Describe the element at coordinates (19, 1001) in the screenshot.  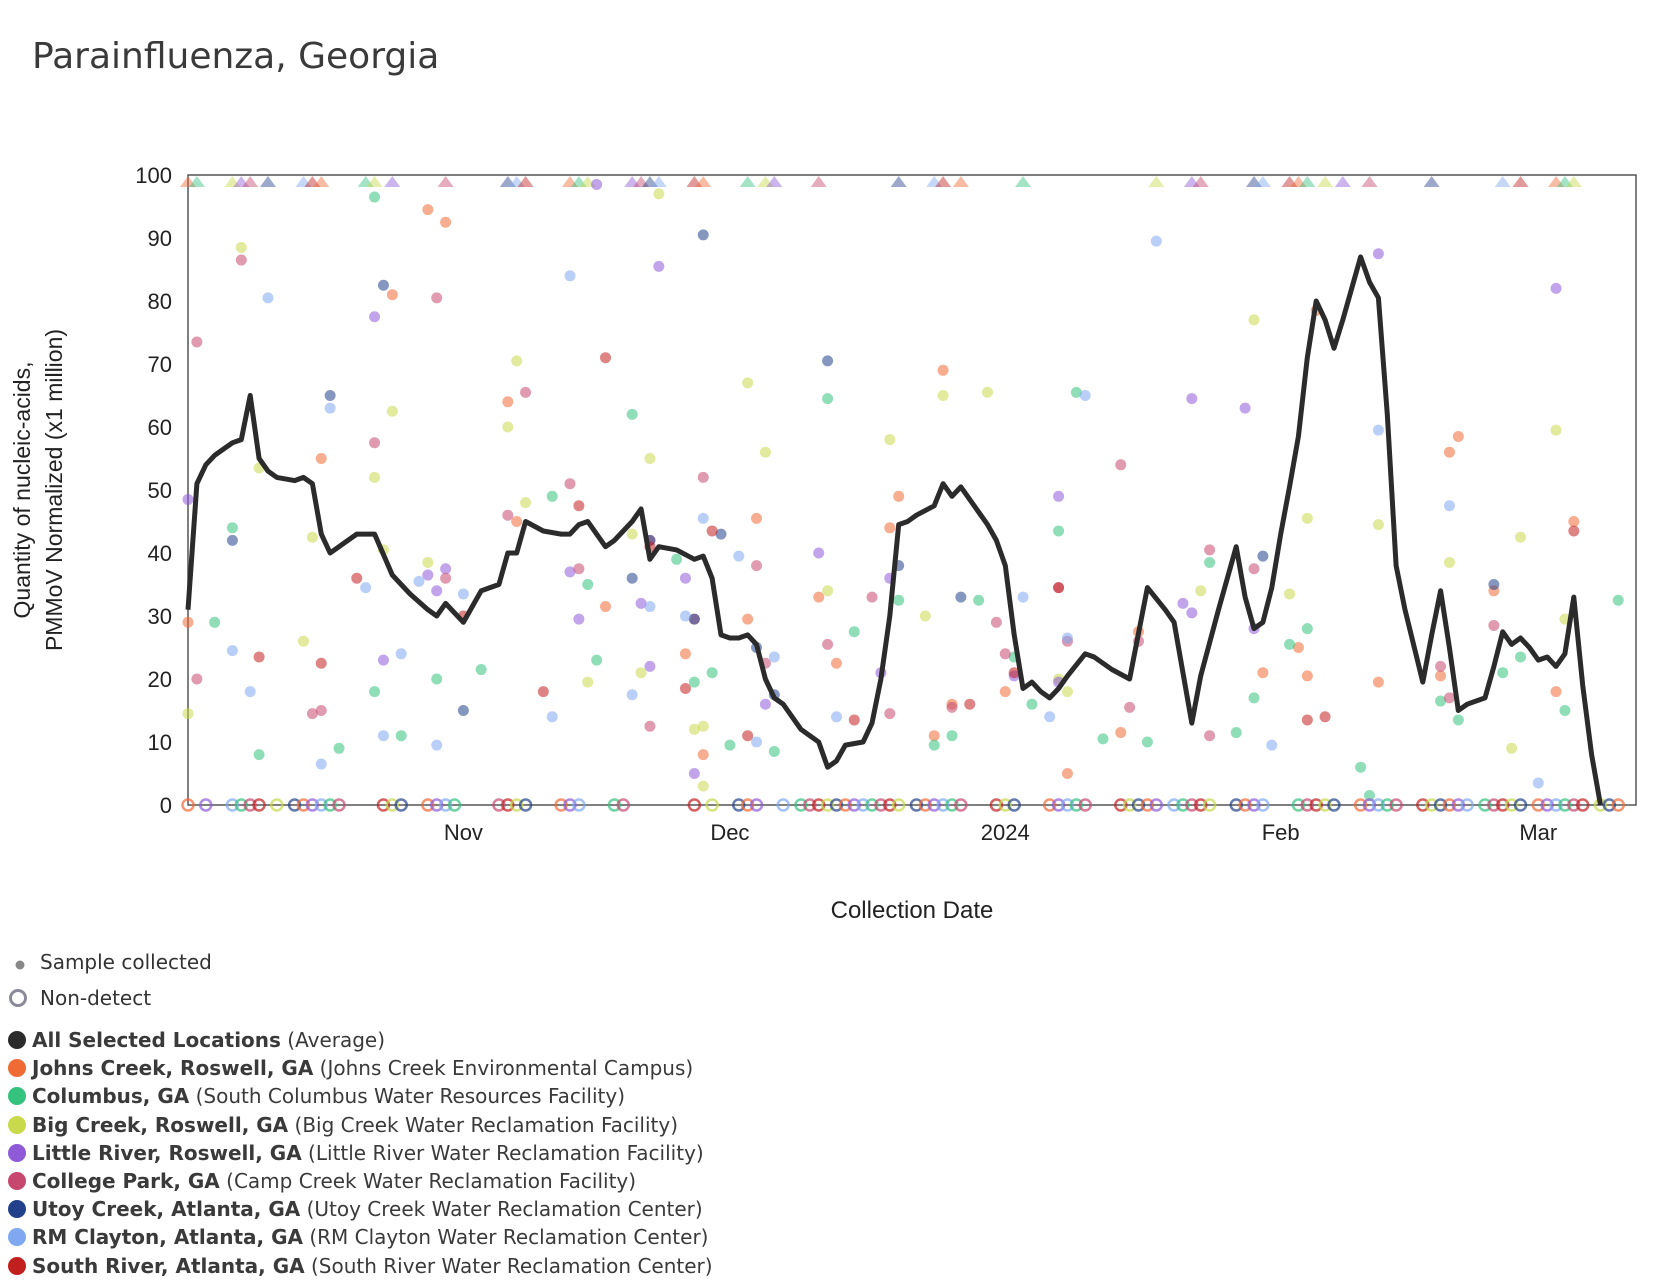
I see `hollow-circle-icon` at that location.